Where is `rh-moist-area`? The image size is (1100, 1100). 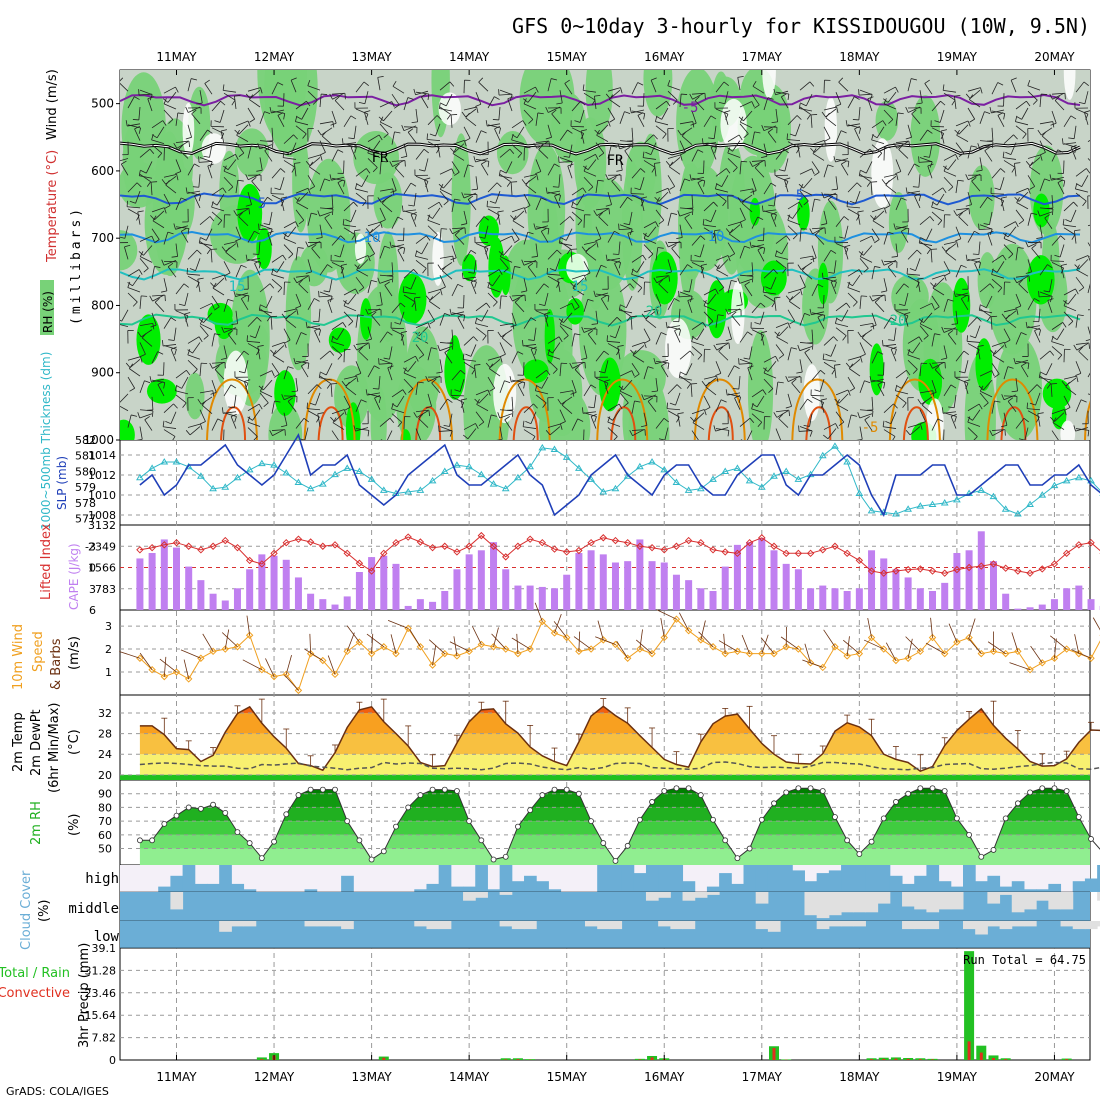
rh-moist-area is located at coordinates (898, 222).